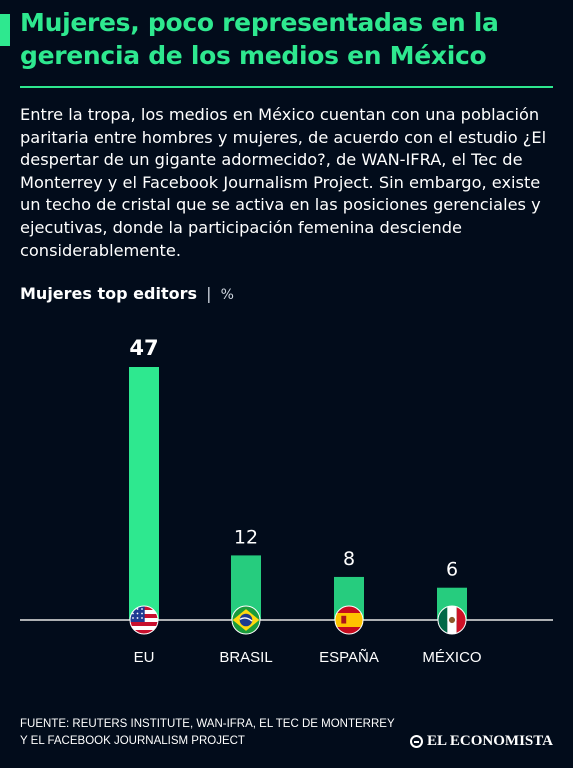  What do you see at coordinates (298, 620) in the screenshot?
I see `flags-layer` at bounding box center [298, 620].